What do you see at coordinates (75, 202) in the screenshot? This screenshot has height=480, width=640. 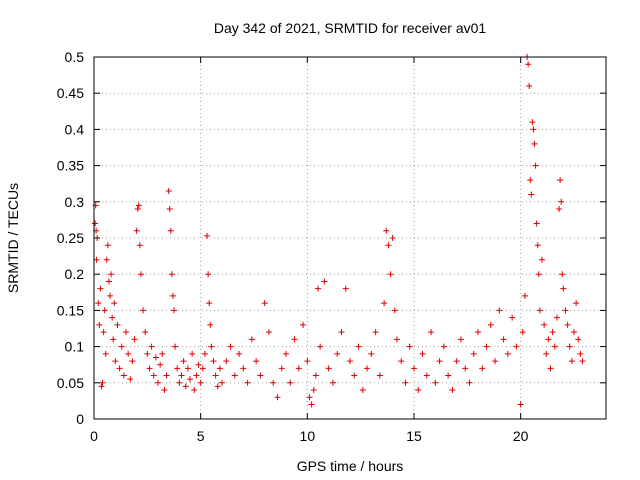 I see `y-tick-label: 0.3` at bounding box center [75, 202].